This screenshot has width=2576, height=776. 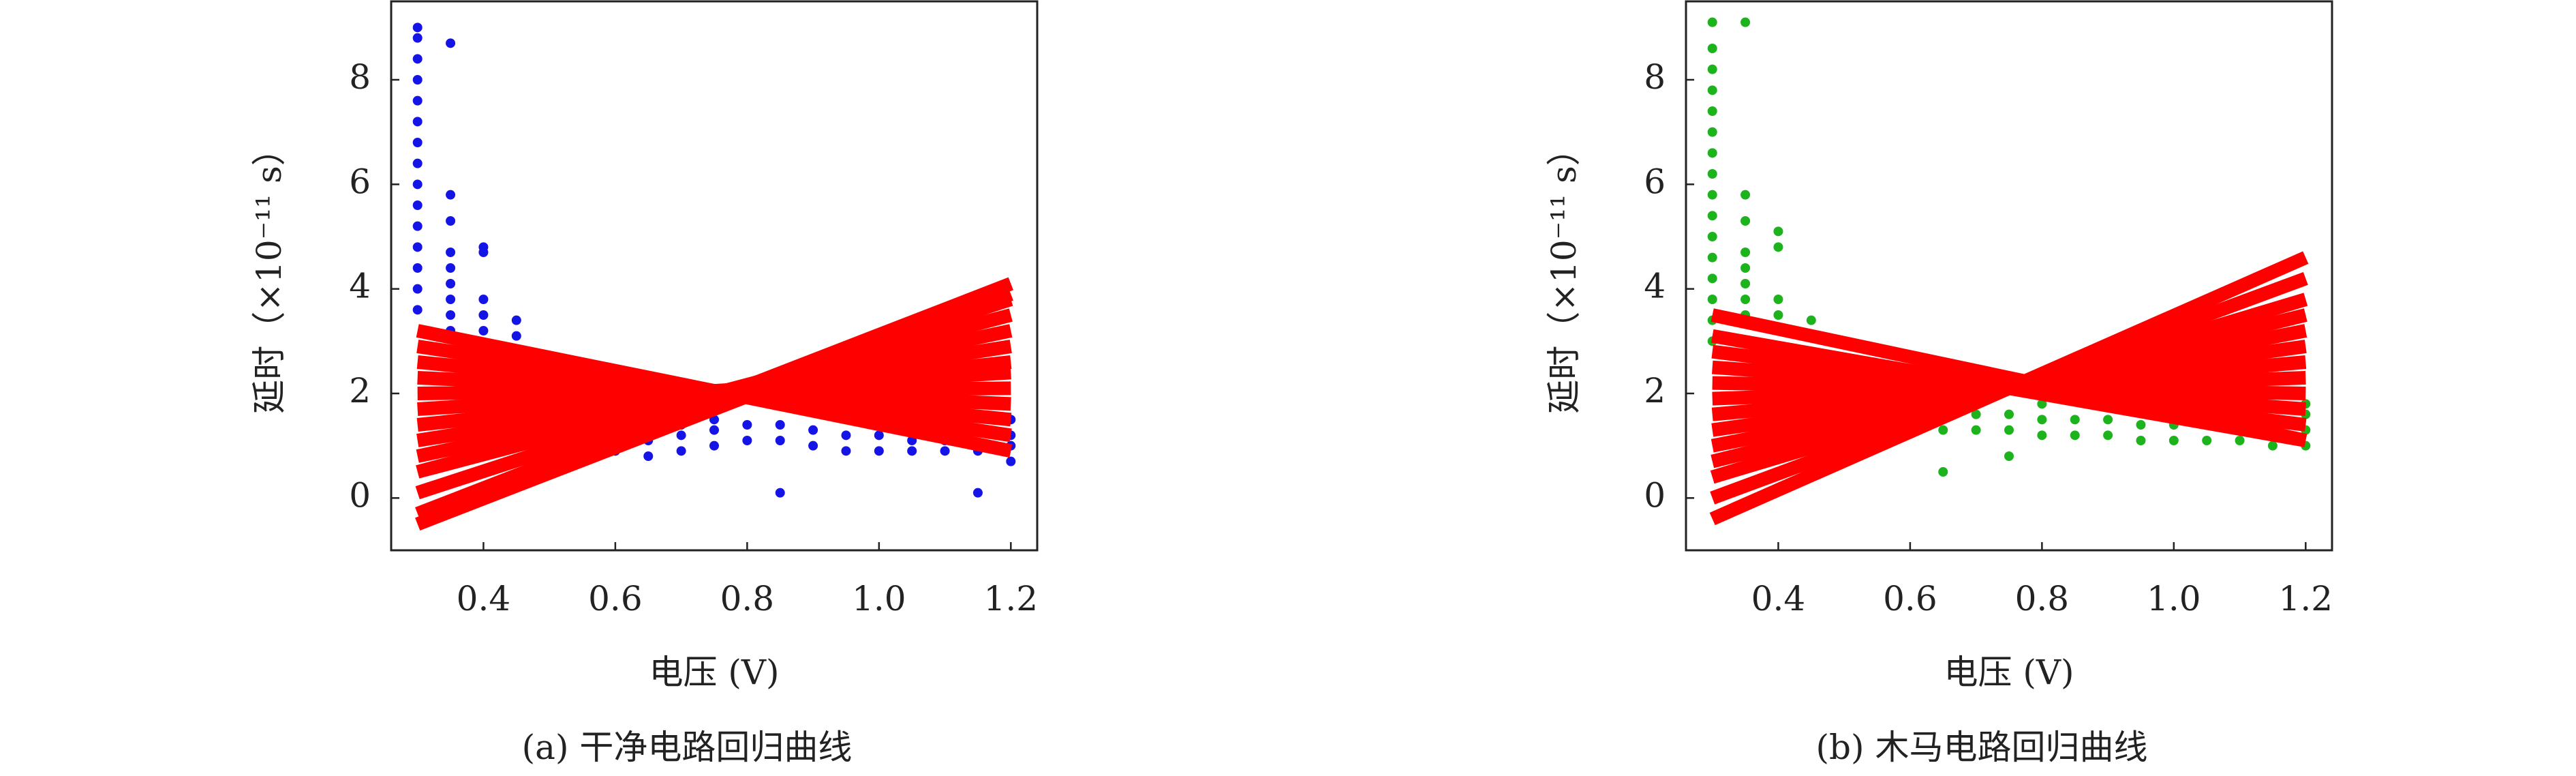 I want to click on subplot-caption: (b) 木马电路回归曲线, so click(x=1982, y=747).